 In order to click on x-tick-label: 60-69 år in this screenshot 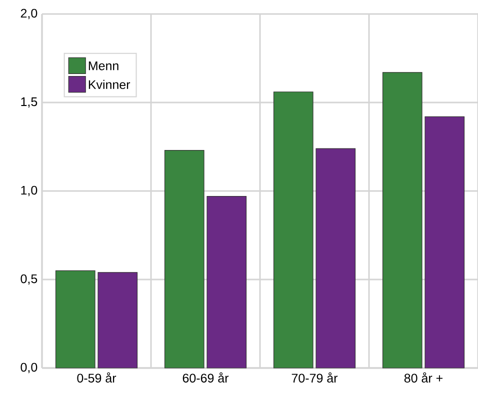, I will do `click(205, 377)`.